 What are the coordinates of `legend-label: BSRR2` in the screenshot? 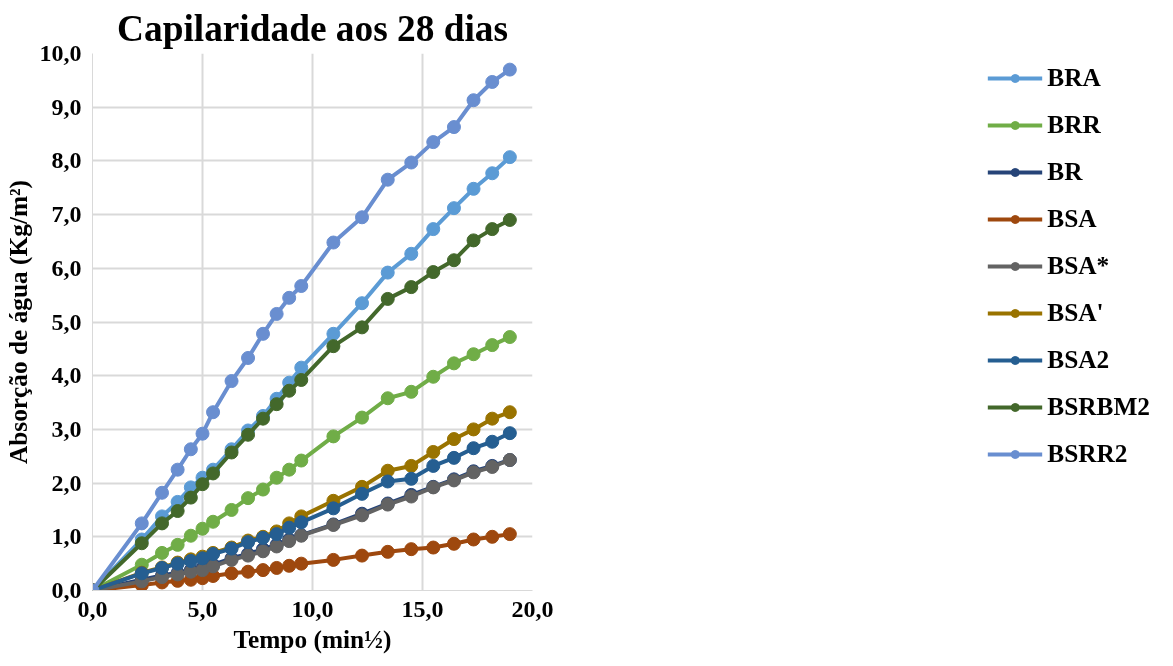 It's located at (1087, 453).